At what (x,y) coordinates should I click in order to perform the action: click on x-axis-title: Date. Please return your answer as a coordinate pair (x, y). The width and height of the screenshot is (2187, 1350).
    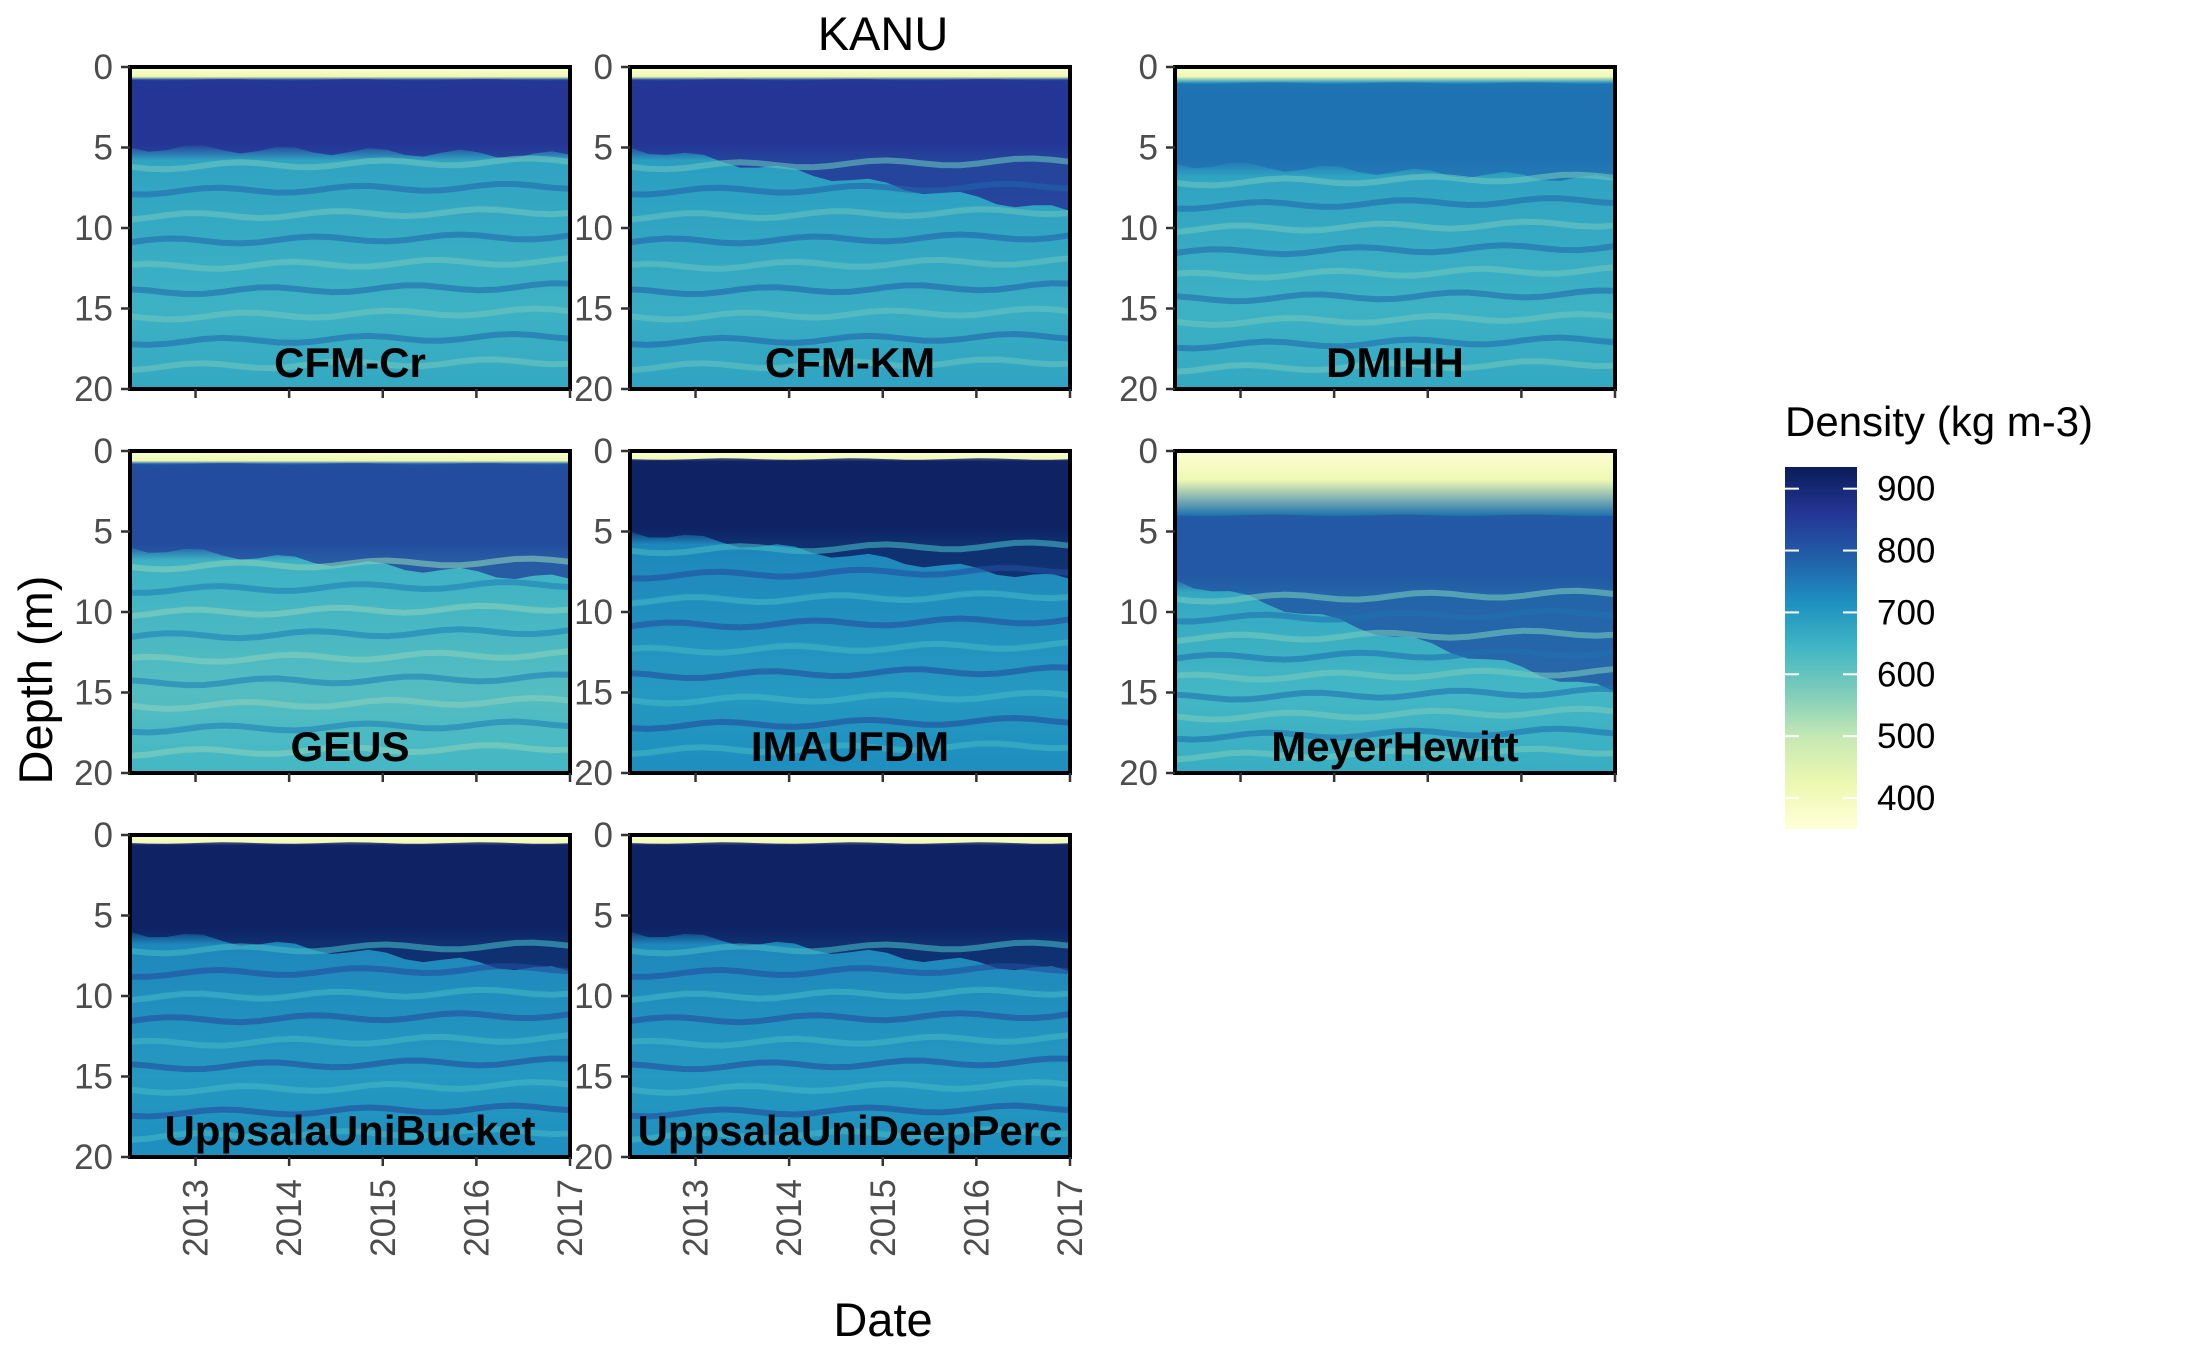
    Looking at the image, I should click on (882, 1319).